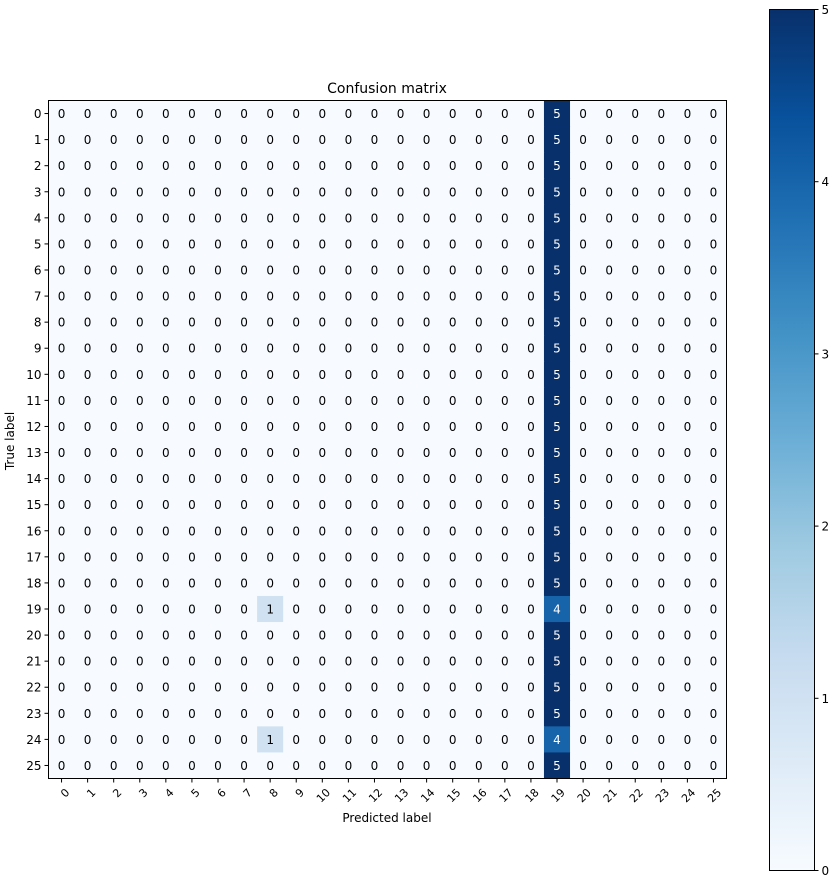 Image resolution: width=833 pixels, height=879 pixels. I want to click on y-tick-label: 4, so click(38, 218).